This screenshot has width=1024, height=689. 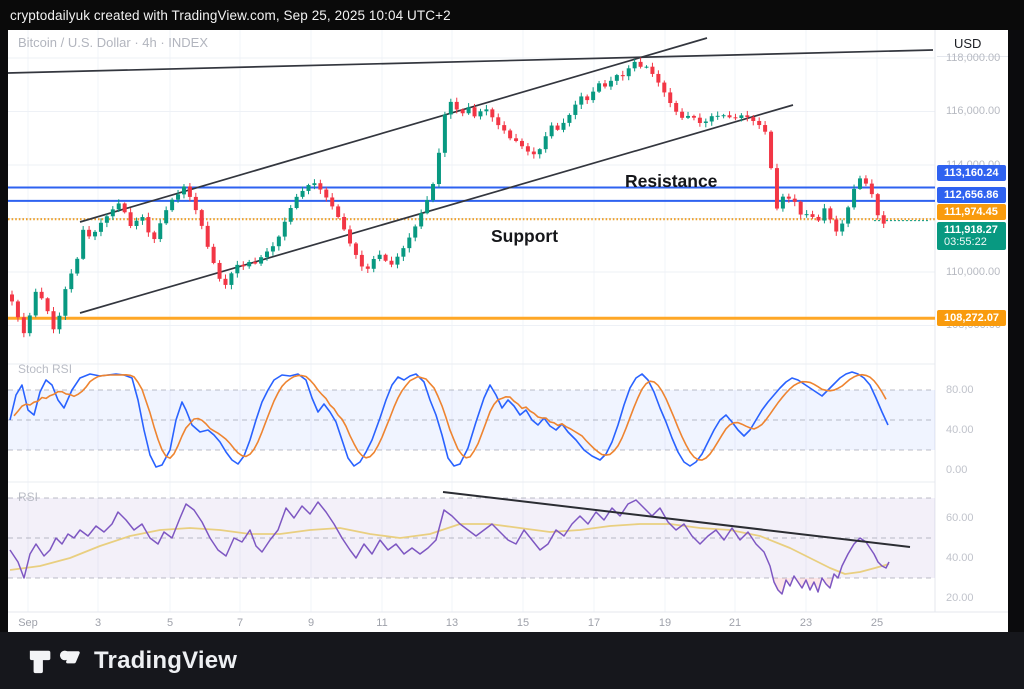 What do you see at coordinates (973, 111) in the screenshot?
I see `price-grid-label: 116,000.00` at bounding box center [973, 111].